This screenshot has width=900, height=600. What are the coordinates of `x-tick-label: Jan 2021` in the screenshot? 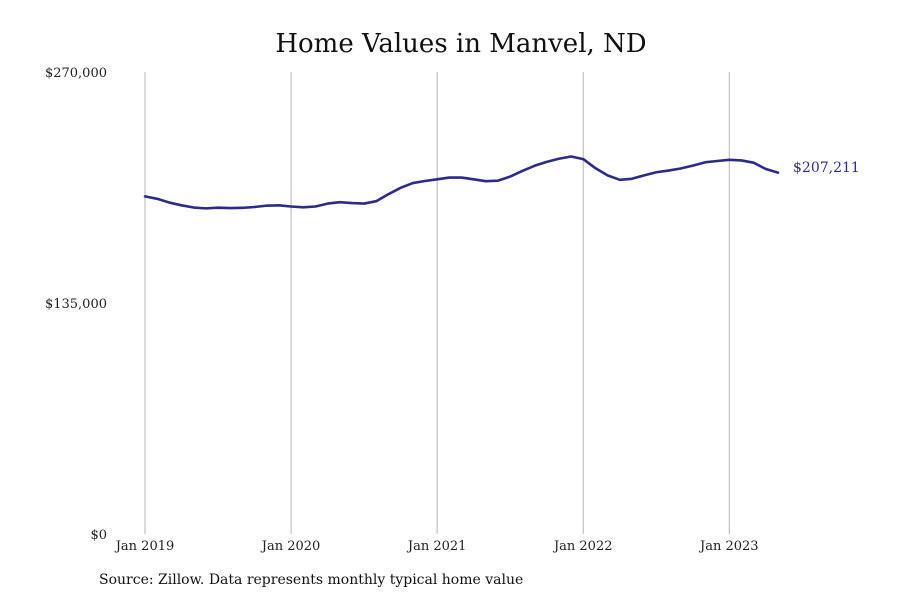 It's located at (436, 546).